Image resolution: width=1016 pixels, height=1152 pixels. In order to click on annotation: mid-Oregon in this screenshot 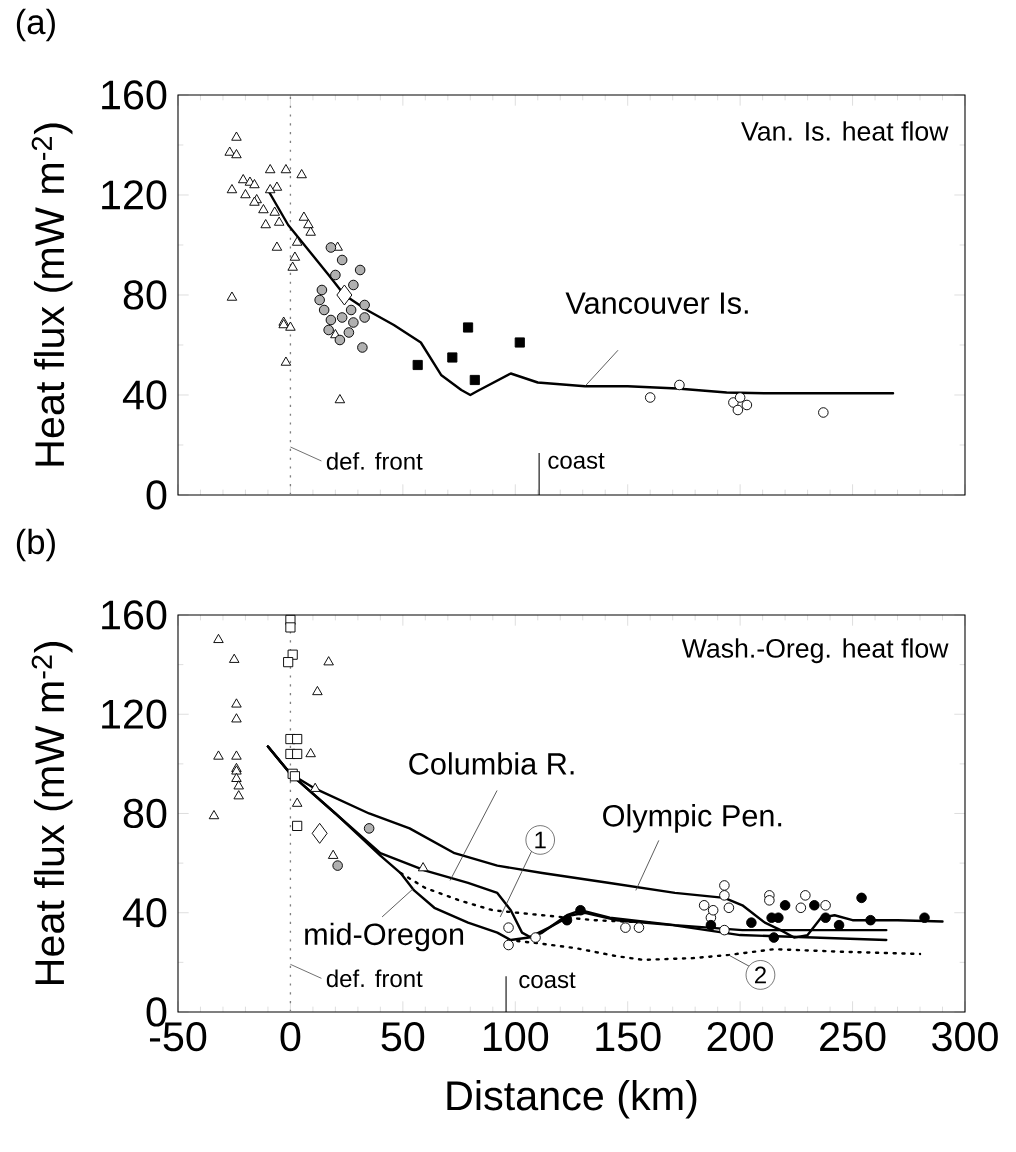, I will do `click(384, 937)`.